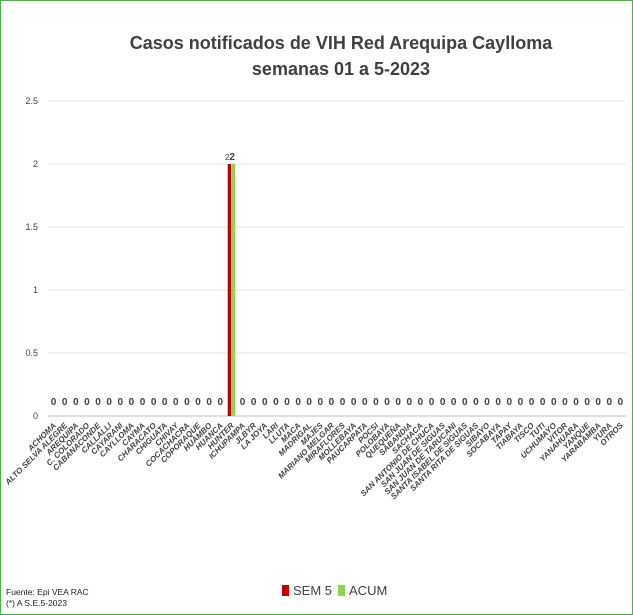 Image resolution: width=633 pixels, height=615 pixels. What do you see at coordinates (334, 590) in the screenshot?
I see `legend: SEM 5 ACUM` at bounding box center [334, 590].